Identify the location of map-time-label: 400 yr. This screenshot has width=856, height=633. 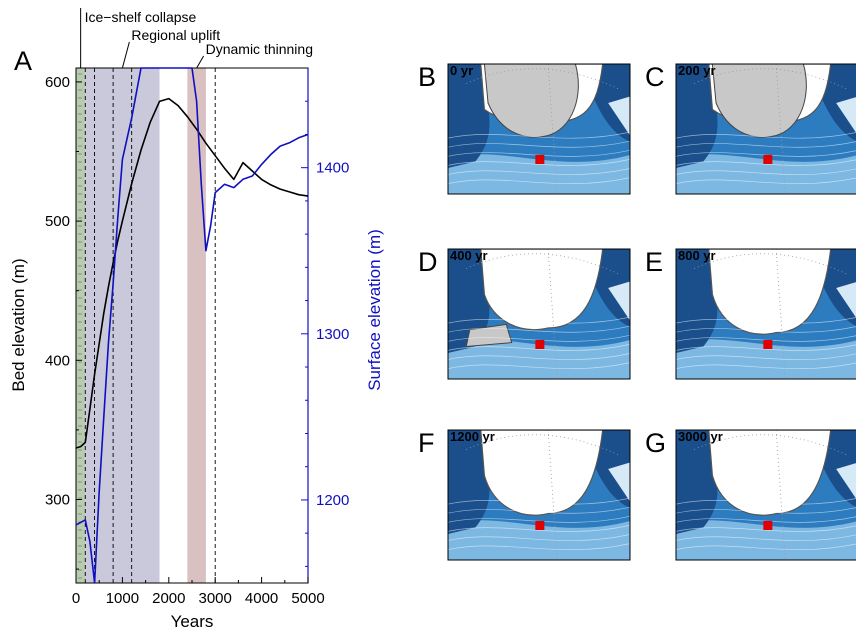
(469, 255).